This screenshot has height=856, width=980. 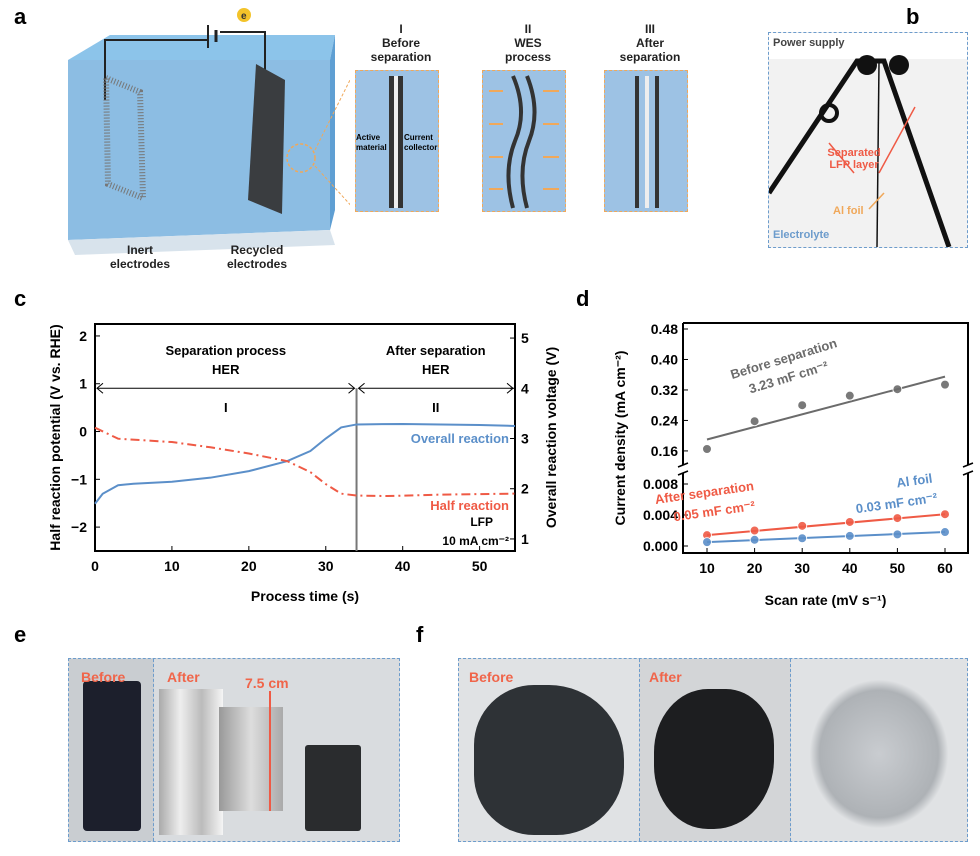 I want to click on x-tick-label: 0, so click(x=95, y=566).